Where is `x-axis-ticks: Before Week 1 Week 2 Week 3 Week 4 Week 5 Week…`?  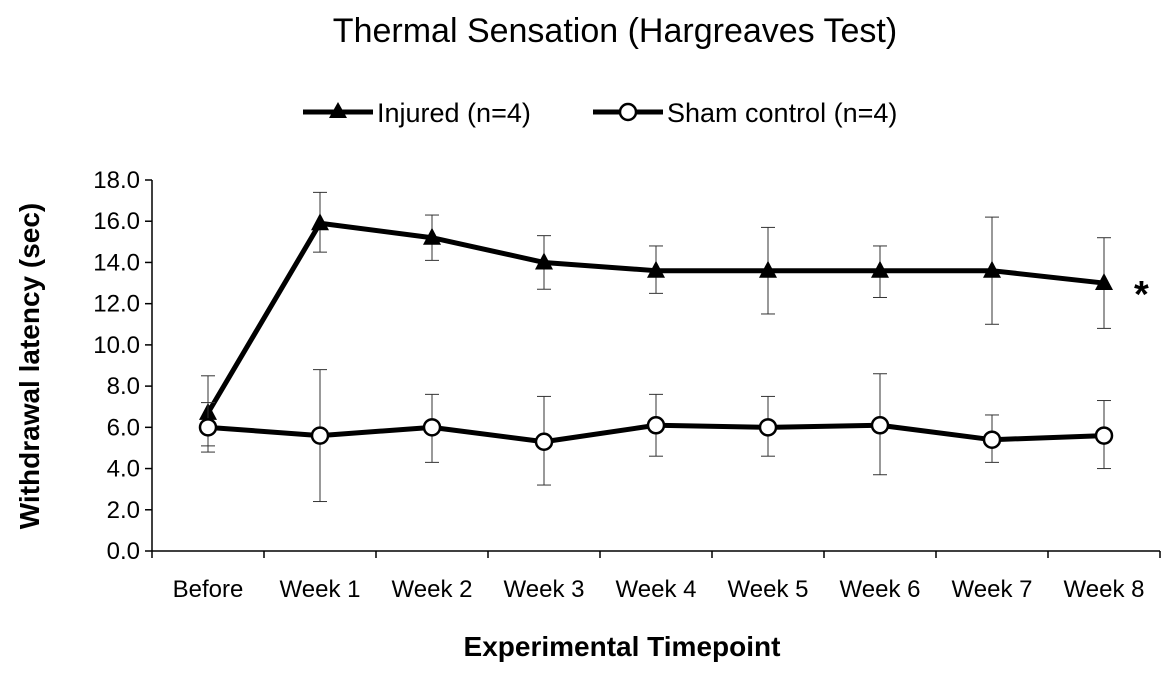 x-axis-ticks: Before Week 1 Week 2 Week 3 Week 4 Week 5 Week… is located at coordinates (656, 577).